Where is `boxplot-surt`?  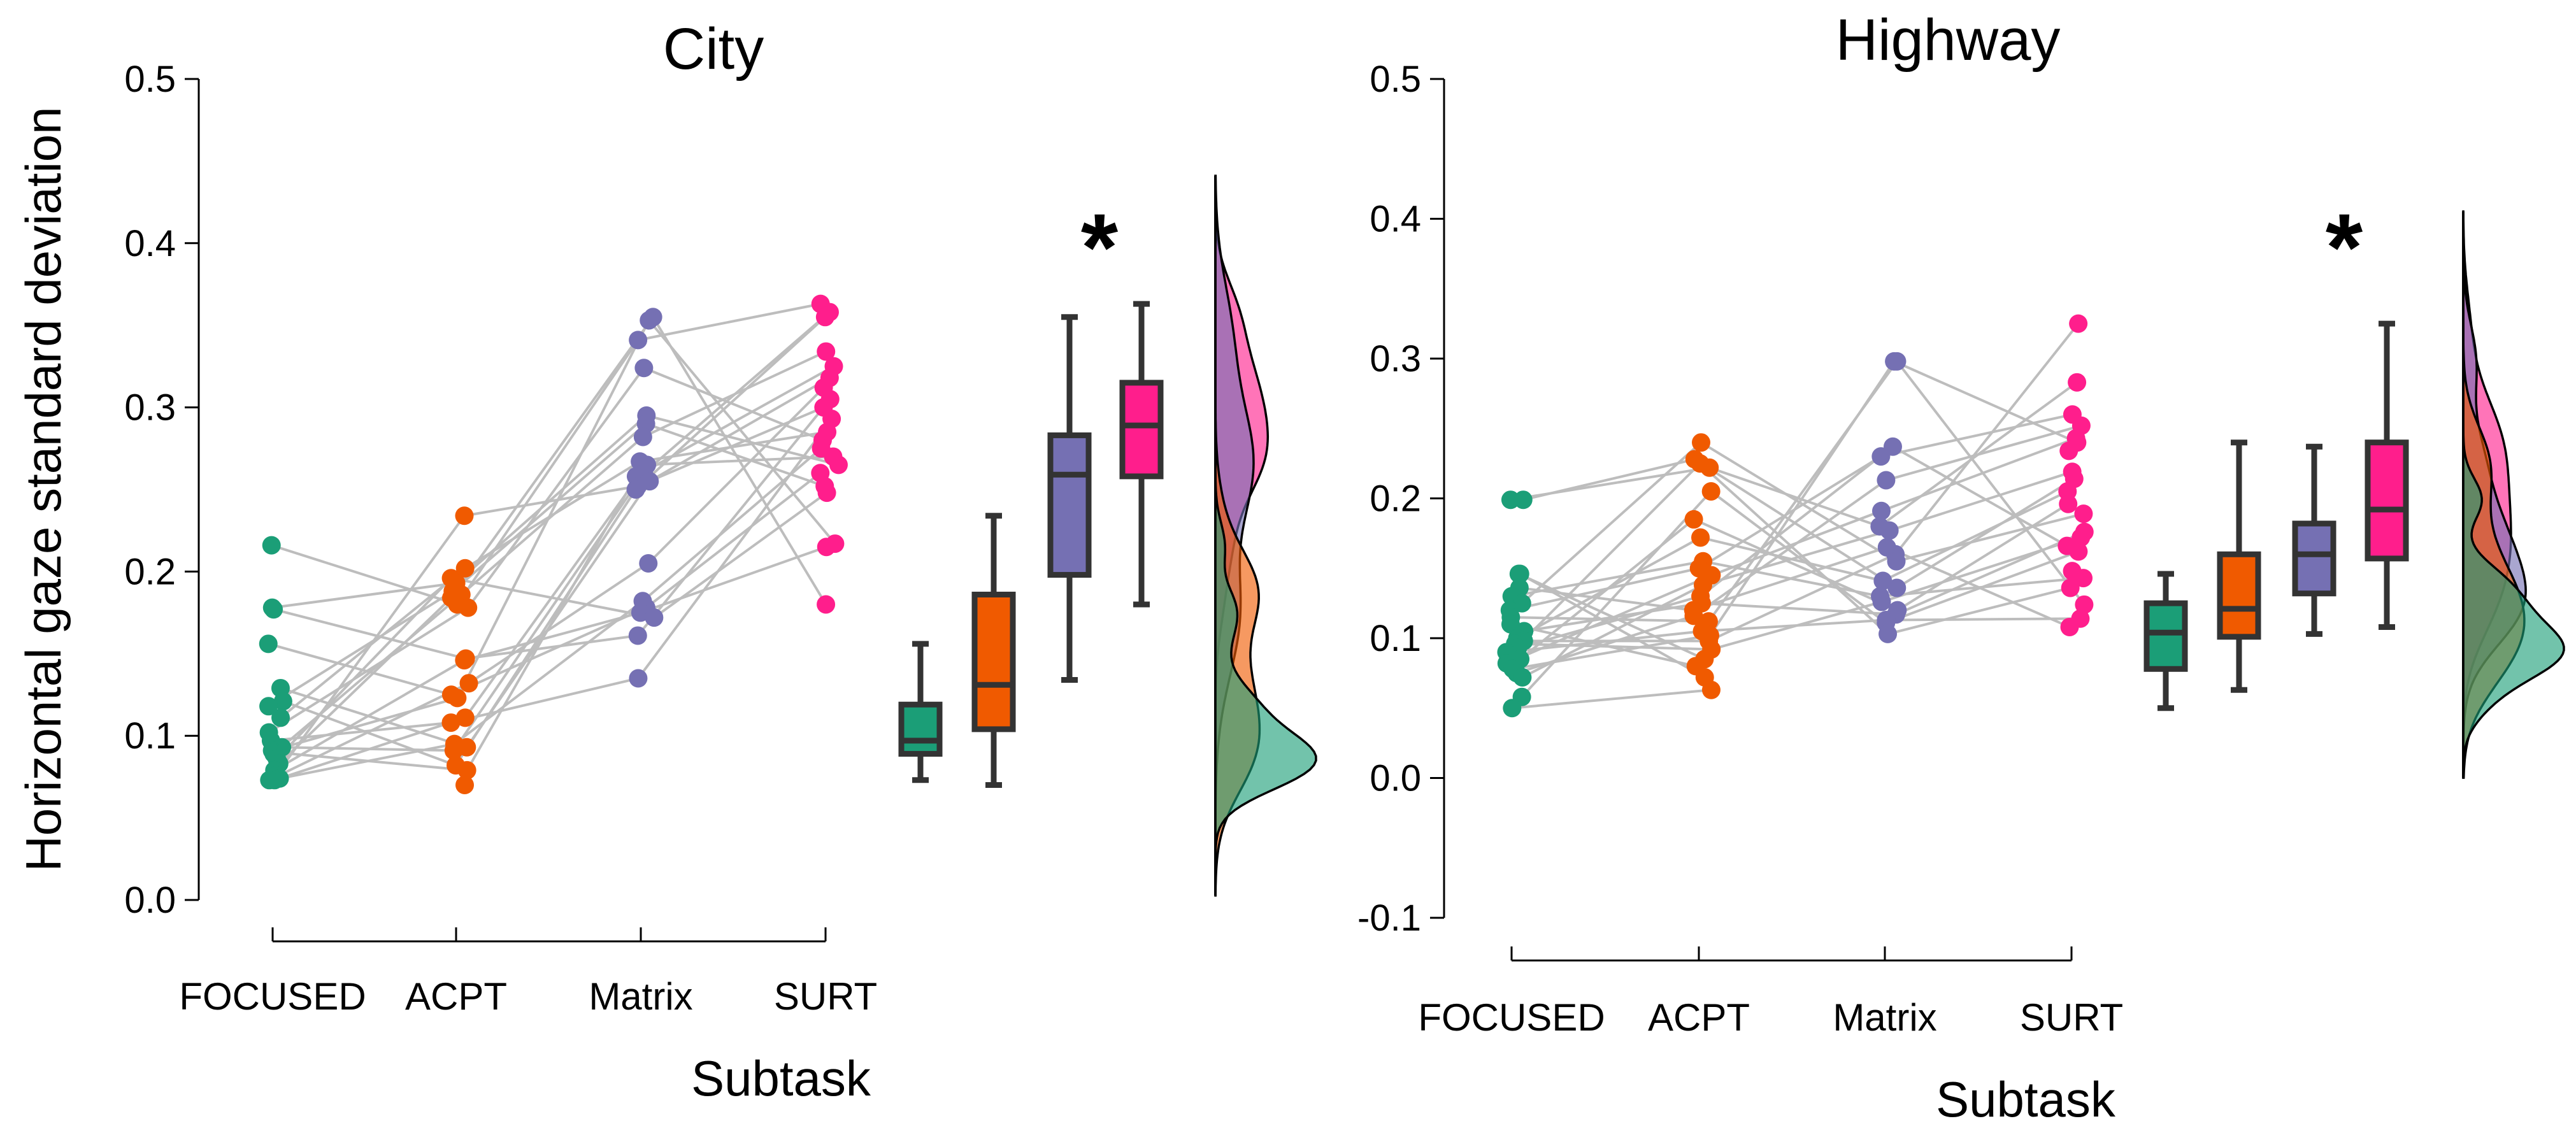
boxplot-surt is located at coordinates (2387, 475).